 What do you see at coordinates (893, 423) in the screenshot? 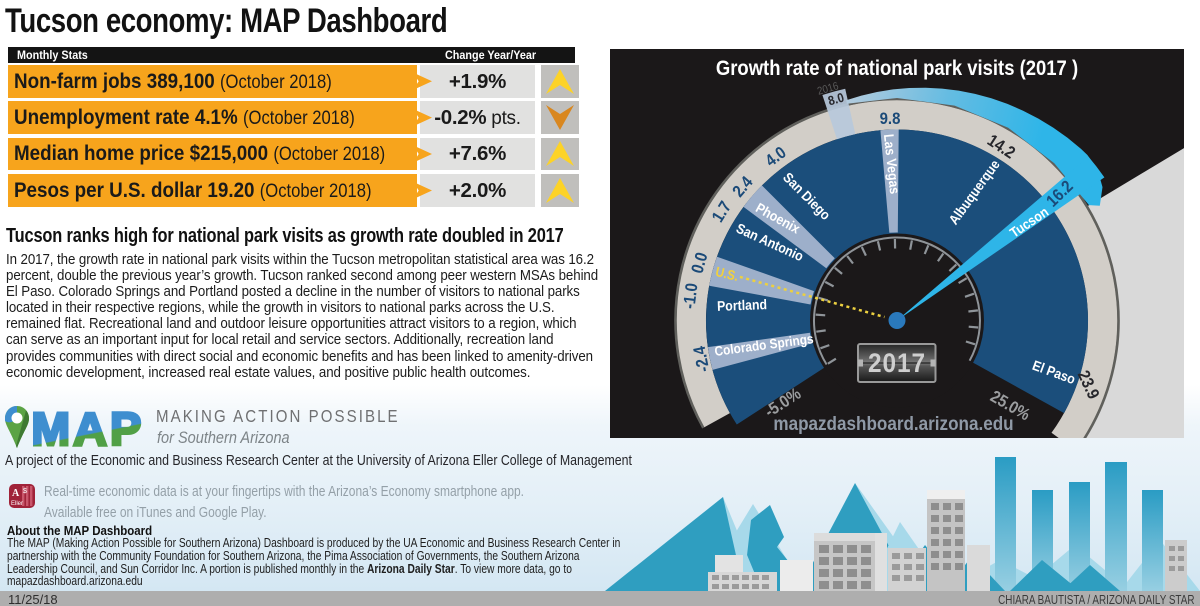
I see `svg-text: mapazdashboard.arizona.edu` at bounding box center [893, 423].